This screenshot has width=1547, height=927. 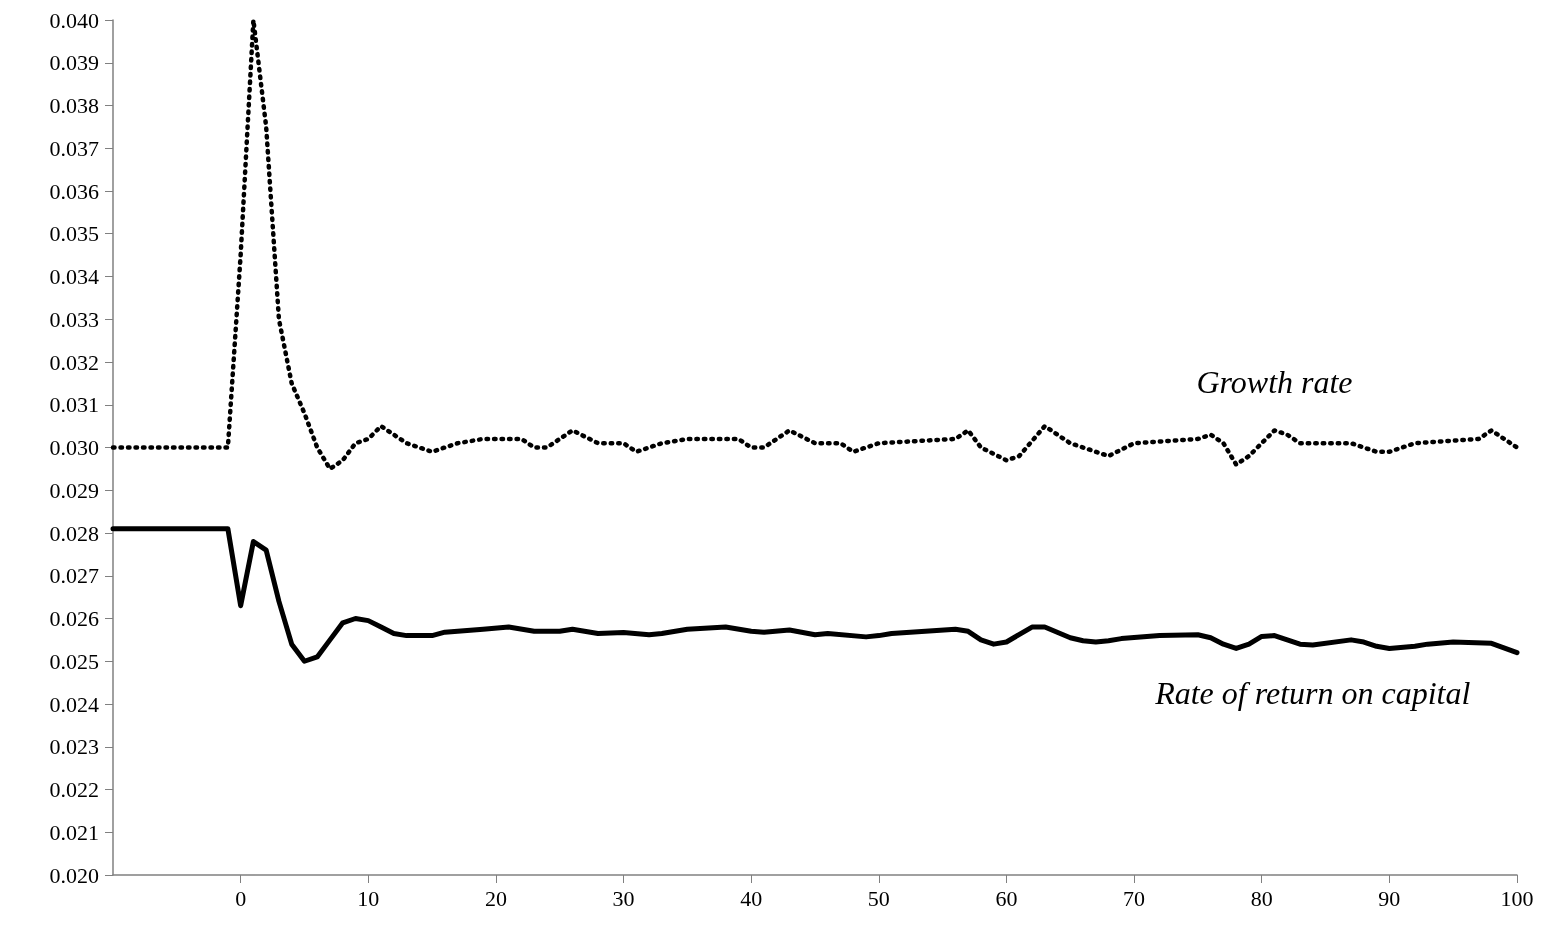 What do you see at coordinates (368, 898) in the screenshot?
I see `x-tick-label: 10` at bounding box center [368, 898].